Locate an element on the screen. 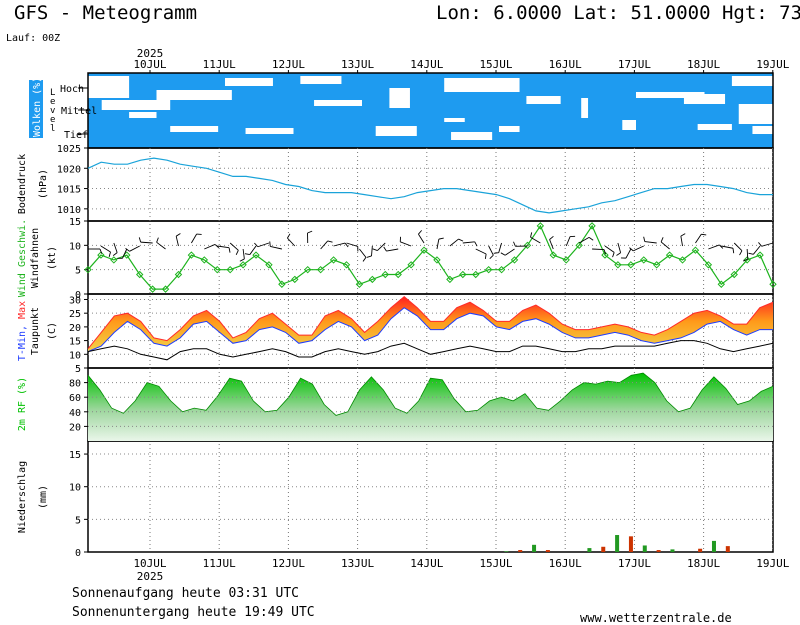  date-label-bottom: 15JUL is located at coordinates (495, 563).